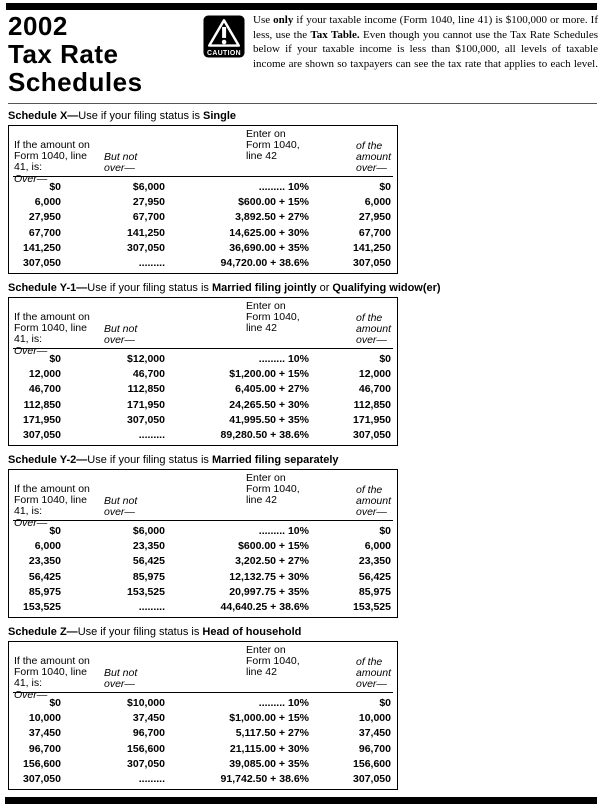  I want to click on table-row: $0 $6,000 ......... 10% $0, so click(203, 530).